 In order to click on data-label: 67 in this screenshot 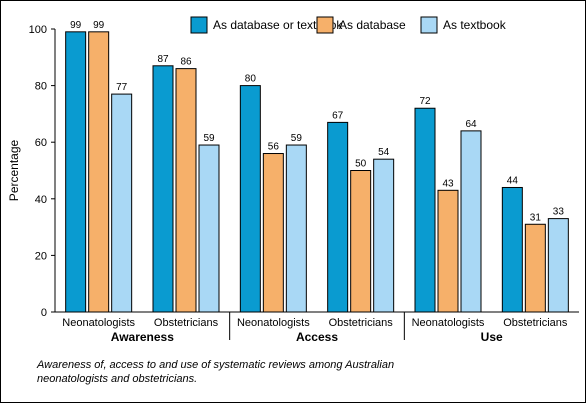, I will do `click(338, 115)`.